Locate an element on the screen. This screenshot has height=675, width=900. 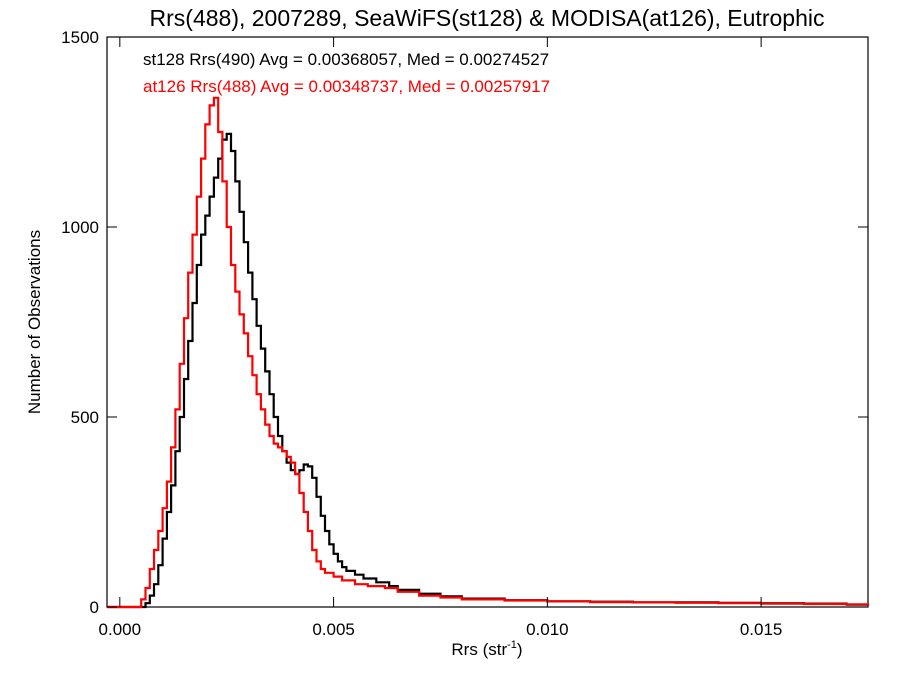
x-tick-label: 0.010 is located at coordinates (547, 629).